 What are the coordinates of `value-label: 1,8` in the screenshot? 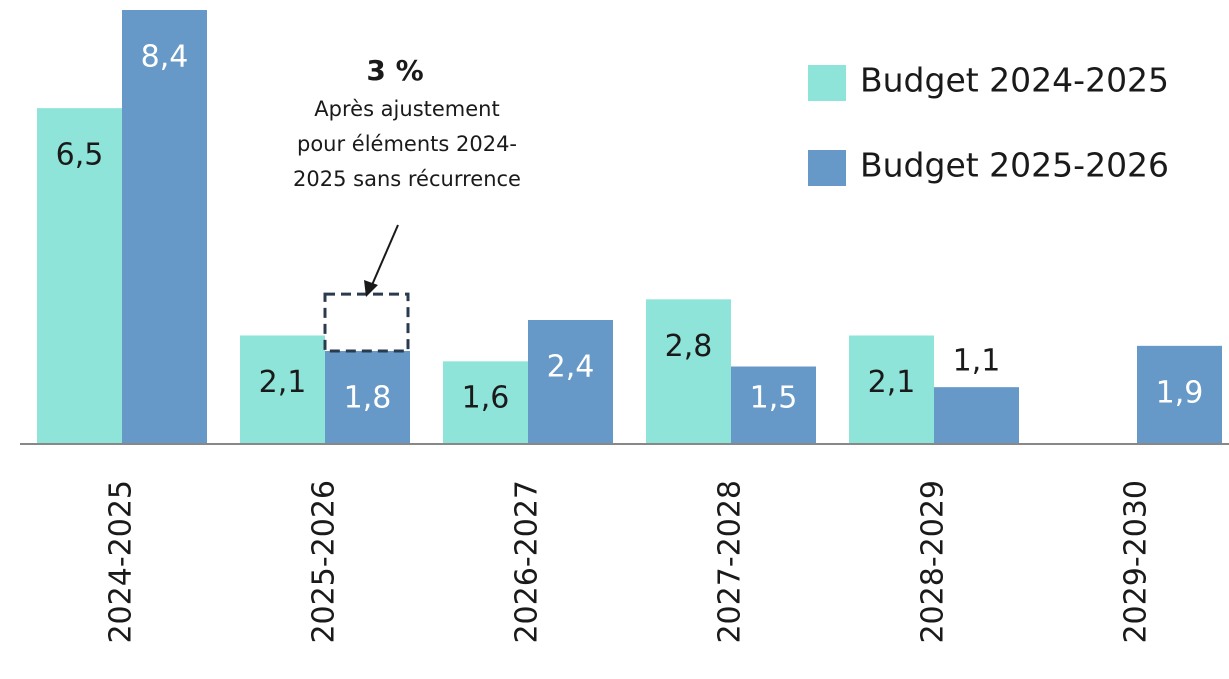 It's located at (368, 398).